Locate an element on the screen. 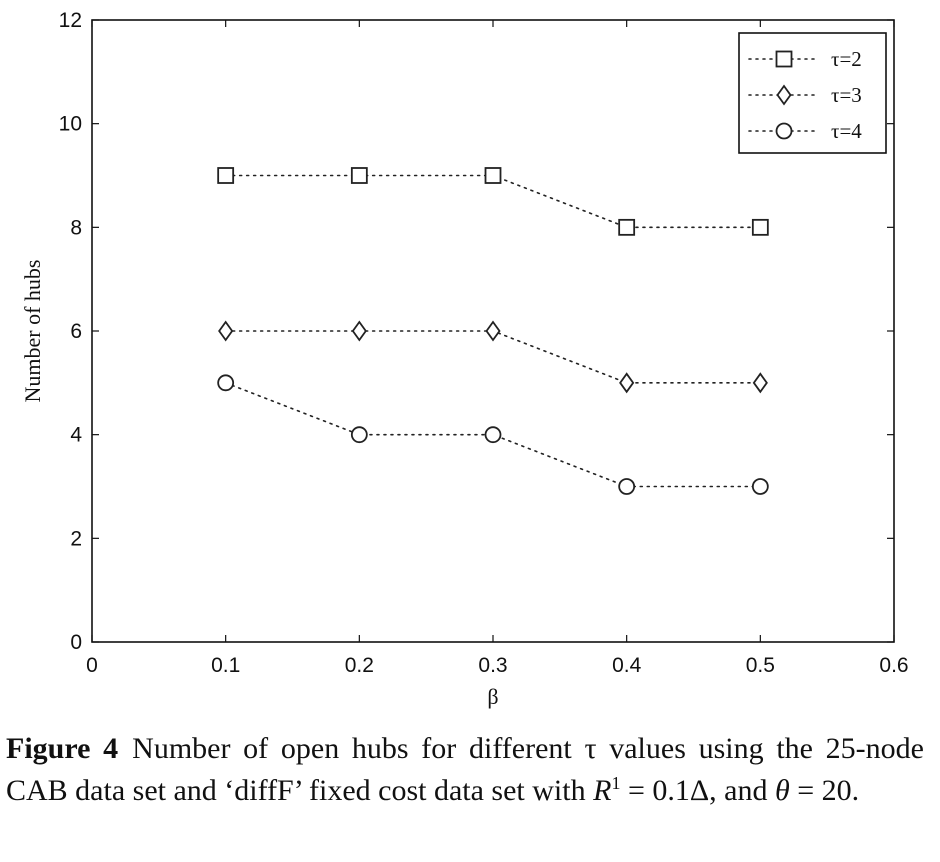  x-tick-label: 0.6 is located at coordinates (893, 665).